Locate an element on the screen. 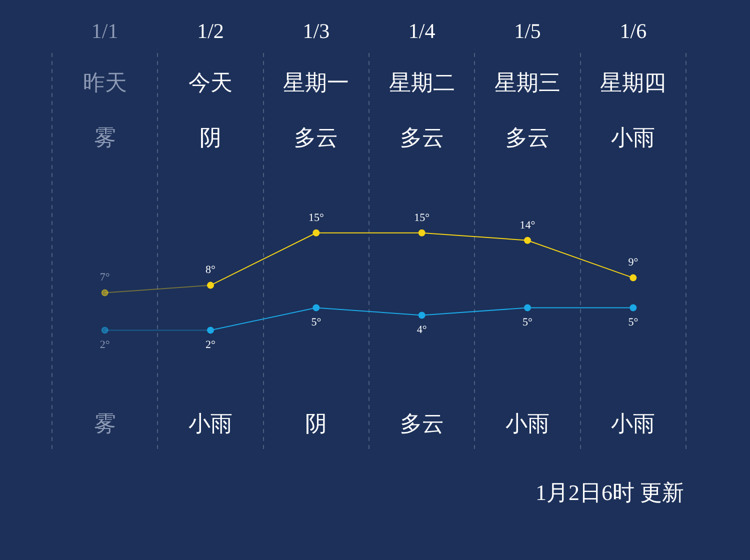 This screenshot has height=560, width=750. x-tick-label: 1/4 is located at coordinates (422, 31).